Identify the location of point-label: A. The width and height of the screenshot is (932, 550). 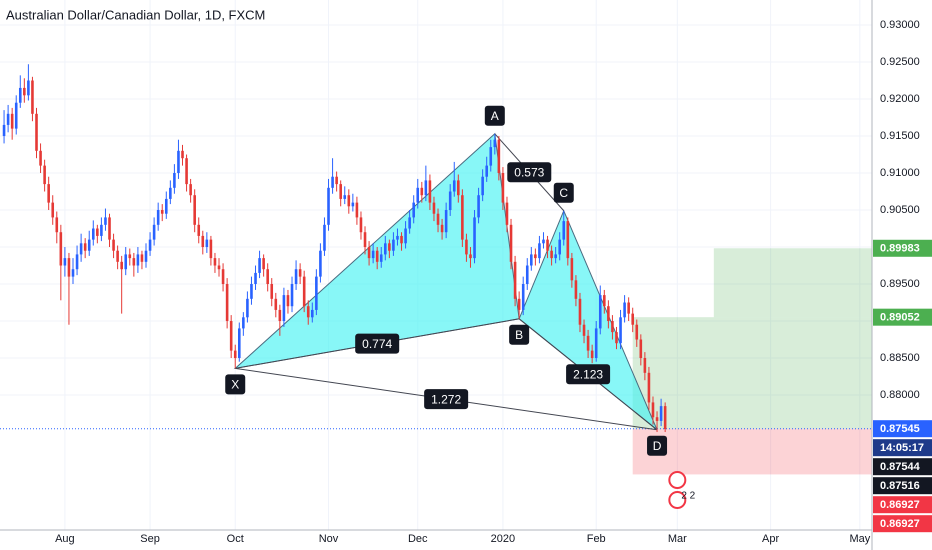
(495, 116).